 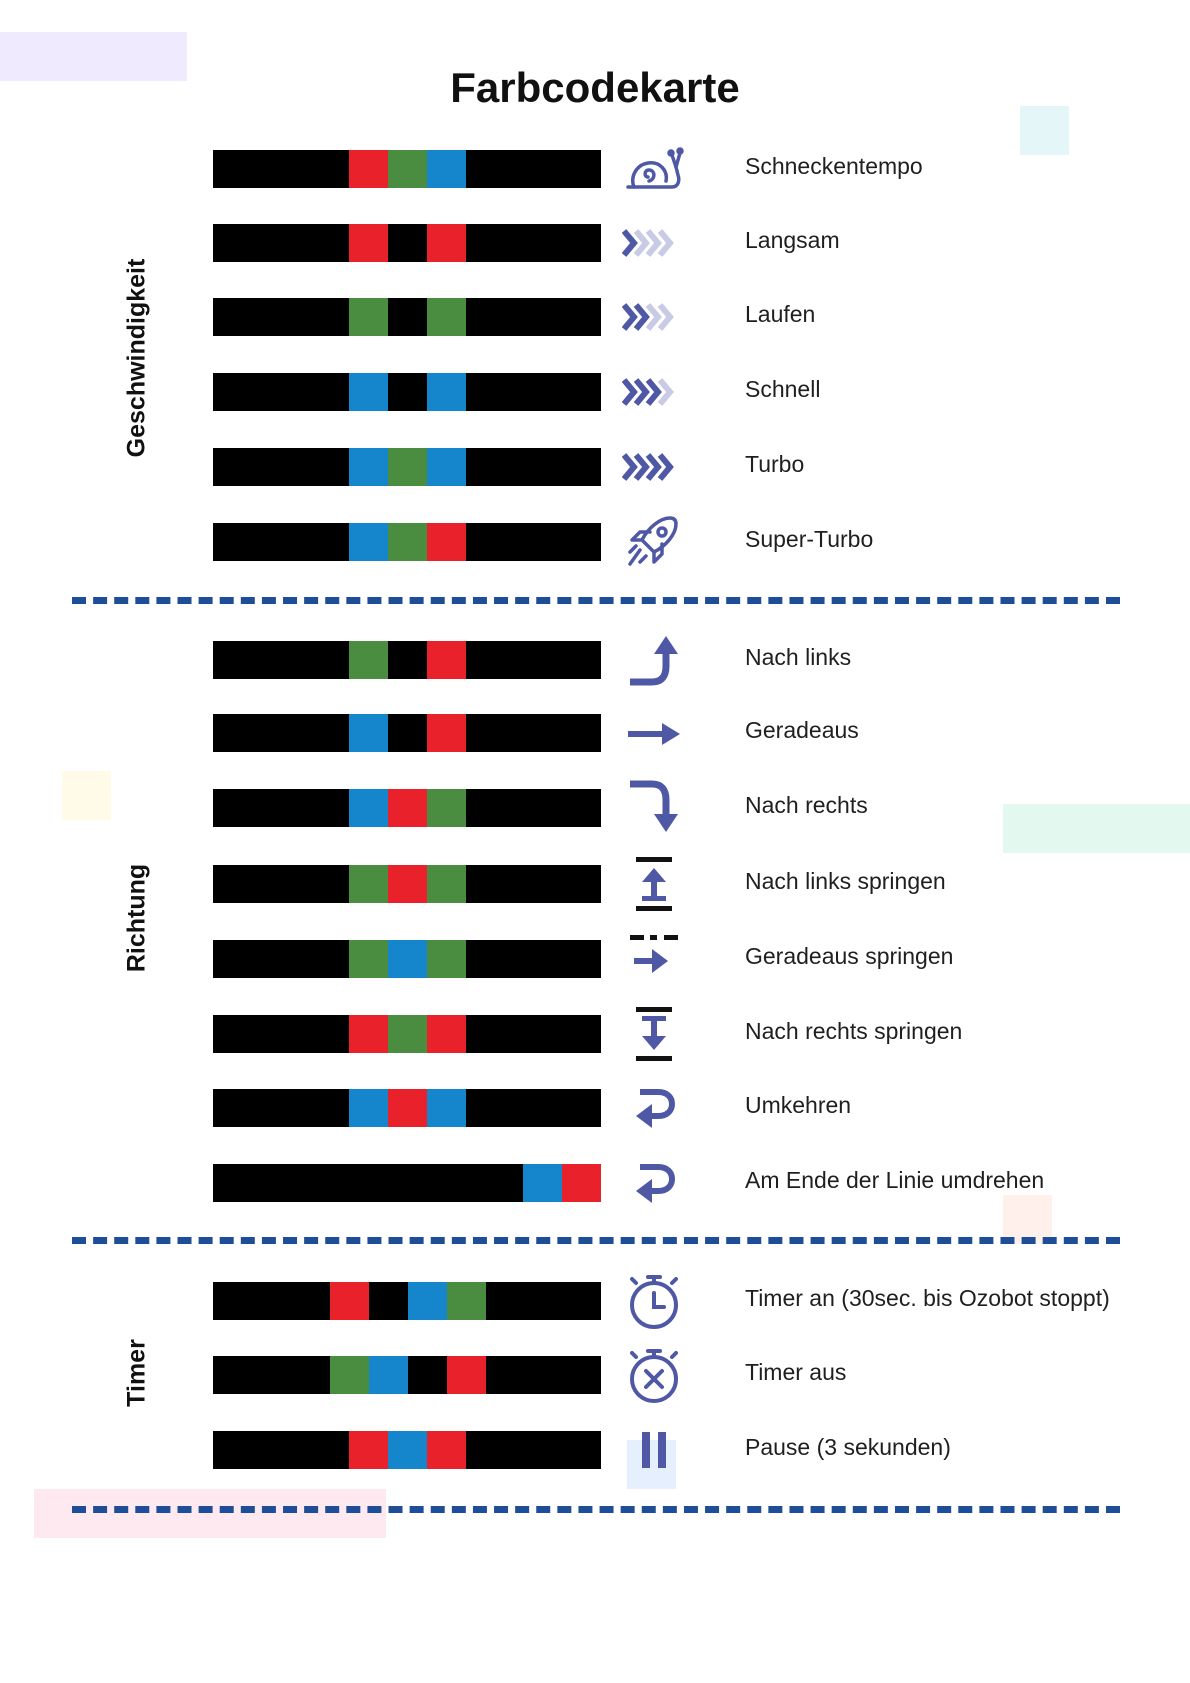 I want to click on decor-pink-block, so click(x=210, y=1513).